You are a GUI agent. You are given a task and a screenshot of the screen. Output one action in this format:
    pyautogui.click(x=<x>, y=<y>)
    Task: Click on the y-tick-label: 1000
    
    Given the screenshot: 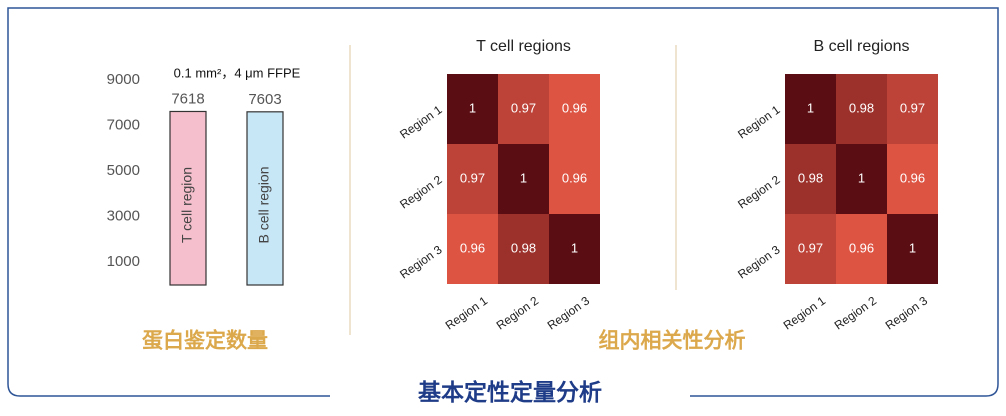 What is the action you would take?
    pyautogui.click(x=123, y=261)
    